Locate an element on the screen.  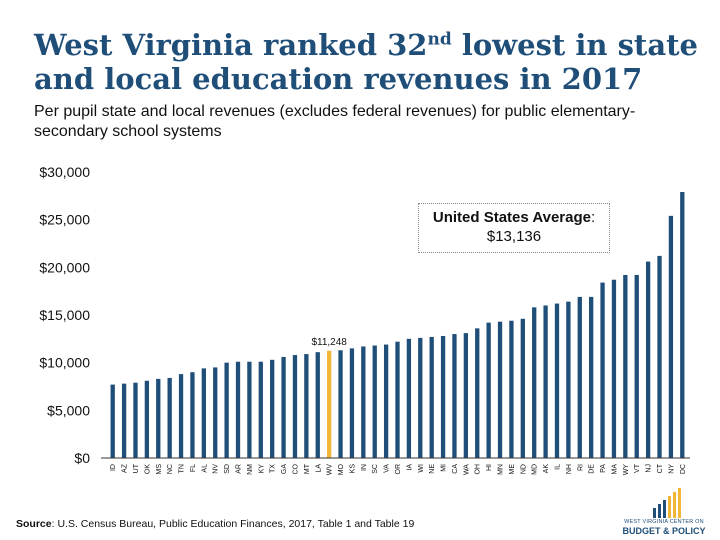
bar-oh is located at coordinates (477, 393).